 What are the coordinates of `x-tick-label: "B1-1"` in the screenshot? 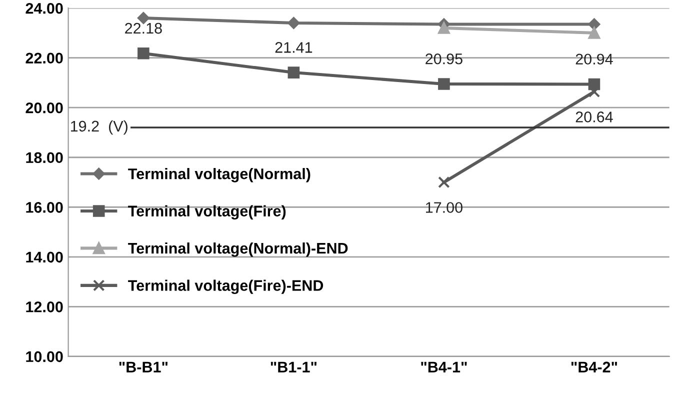 It's located at (293, 367).